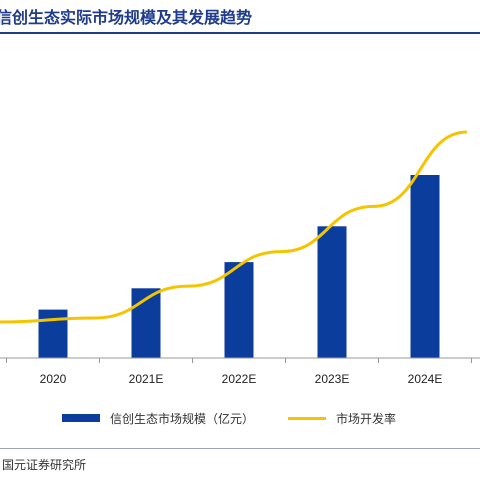  I want to click on title-rule, so click(240, 33).